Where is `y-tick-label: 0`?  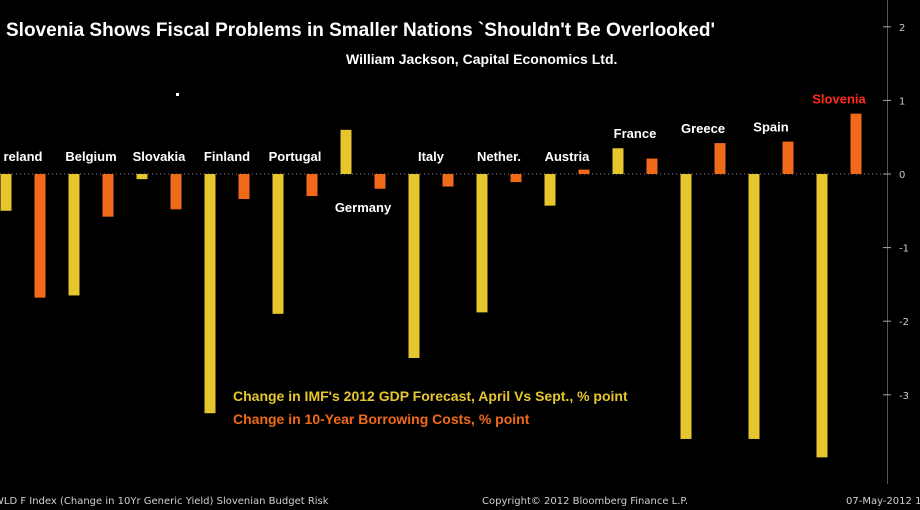 y-tick-label: 0 is located at coordinates (902, 175).